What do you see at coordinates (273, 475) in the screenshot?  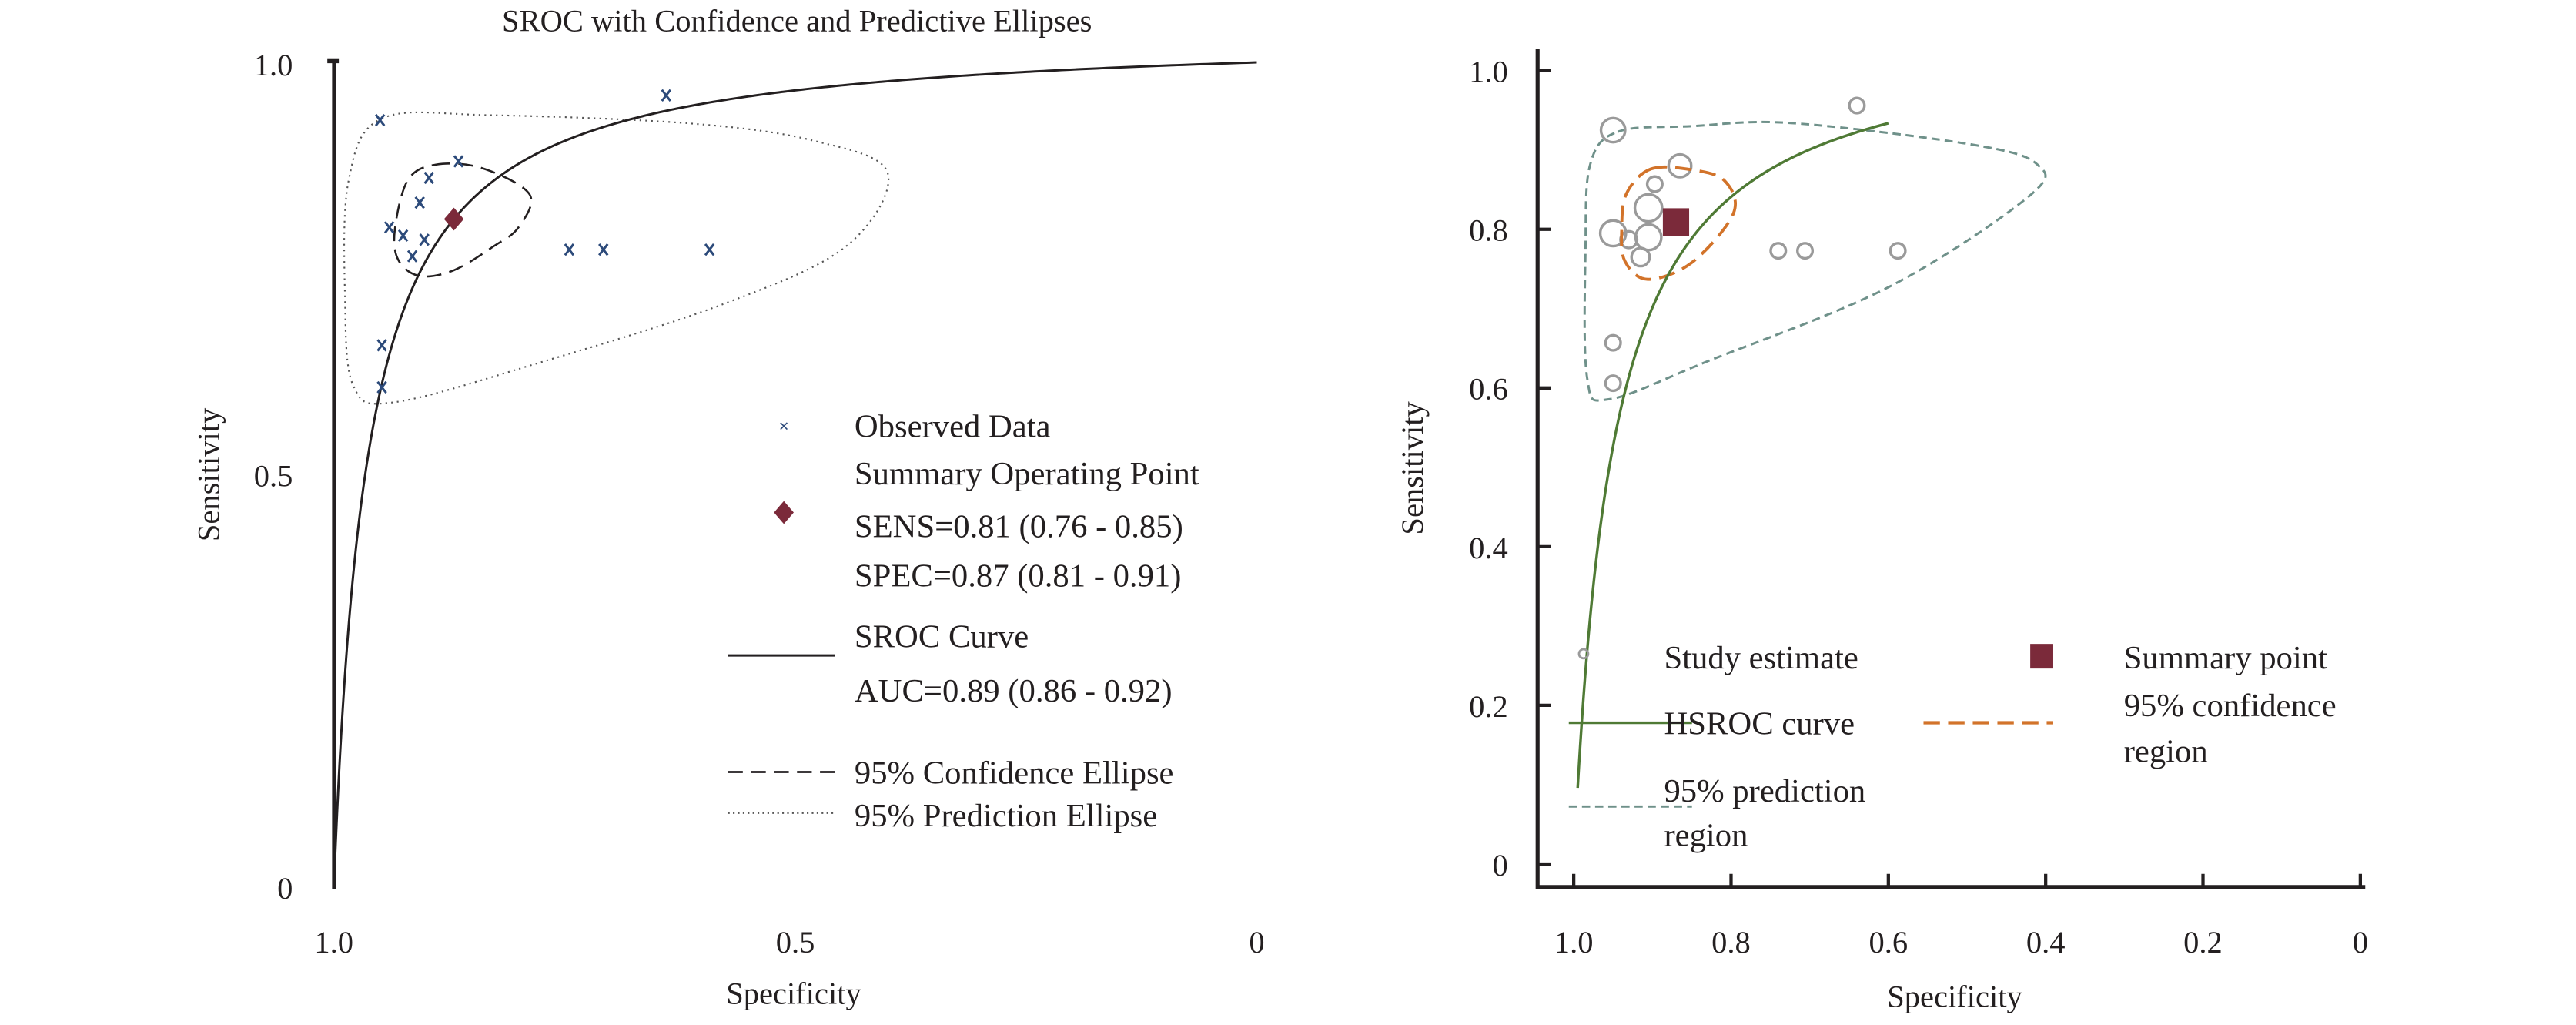 I see `left-y-tick-label: 0.5` at bounding box center [273, 475].